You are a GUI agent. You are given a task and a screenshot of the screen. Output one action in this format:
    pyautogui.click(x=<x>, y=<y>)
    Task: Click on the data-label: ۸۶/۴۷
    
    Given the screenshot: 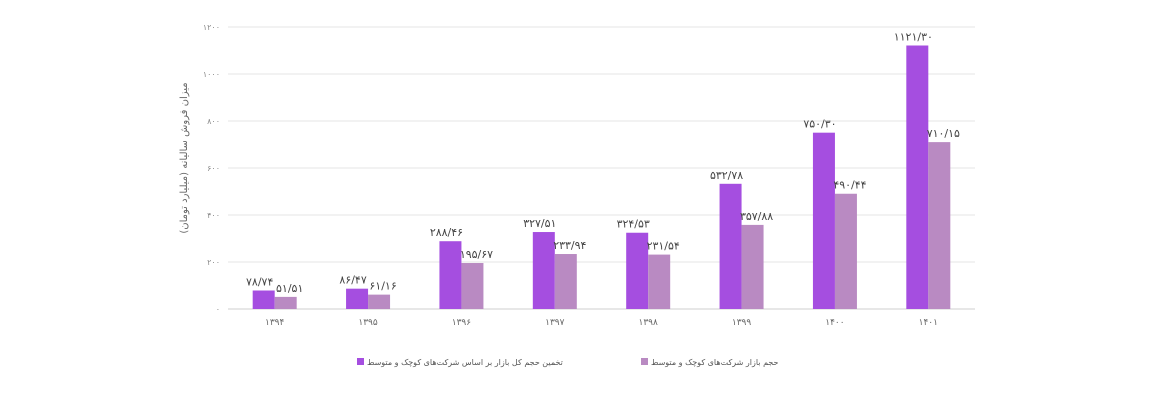 What is the action you would take?
    pyautogui.click(x=352, y=280)
    